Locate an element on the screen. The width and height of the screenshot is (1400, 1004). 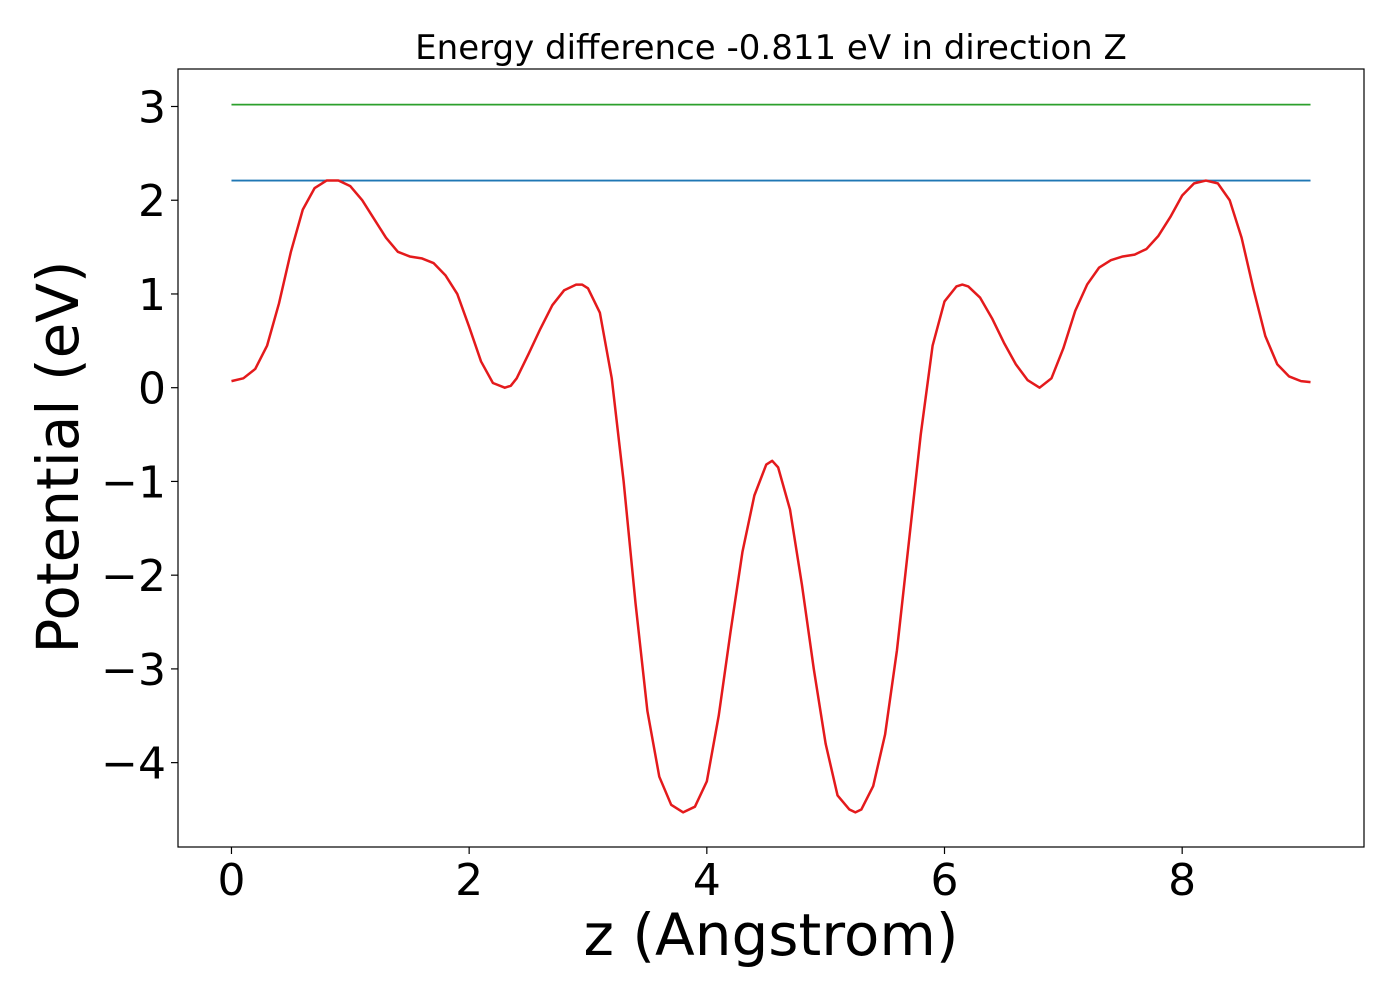
y-tick-label: 2 is located at coordinates (152, 201).